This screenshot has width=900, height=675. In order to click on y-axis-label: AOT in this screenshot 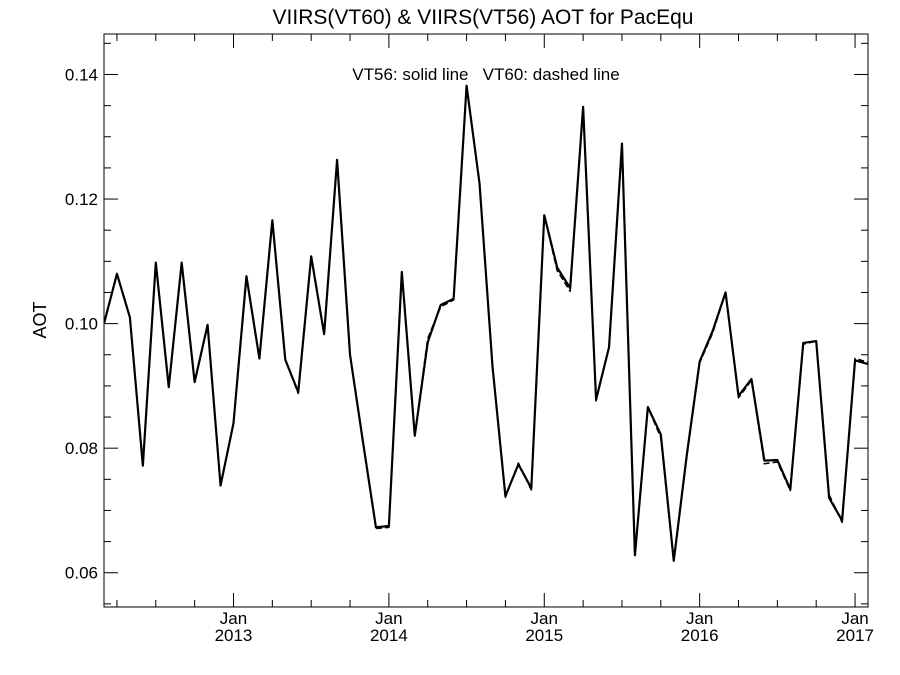, I will do `click(40, 319)`.